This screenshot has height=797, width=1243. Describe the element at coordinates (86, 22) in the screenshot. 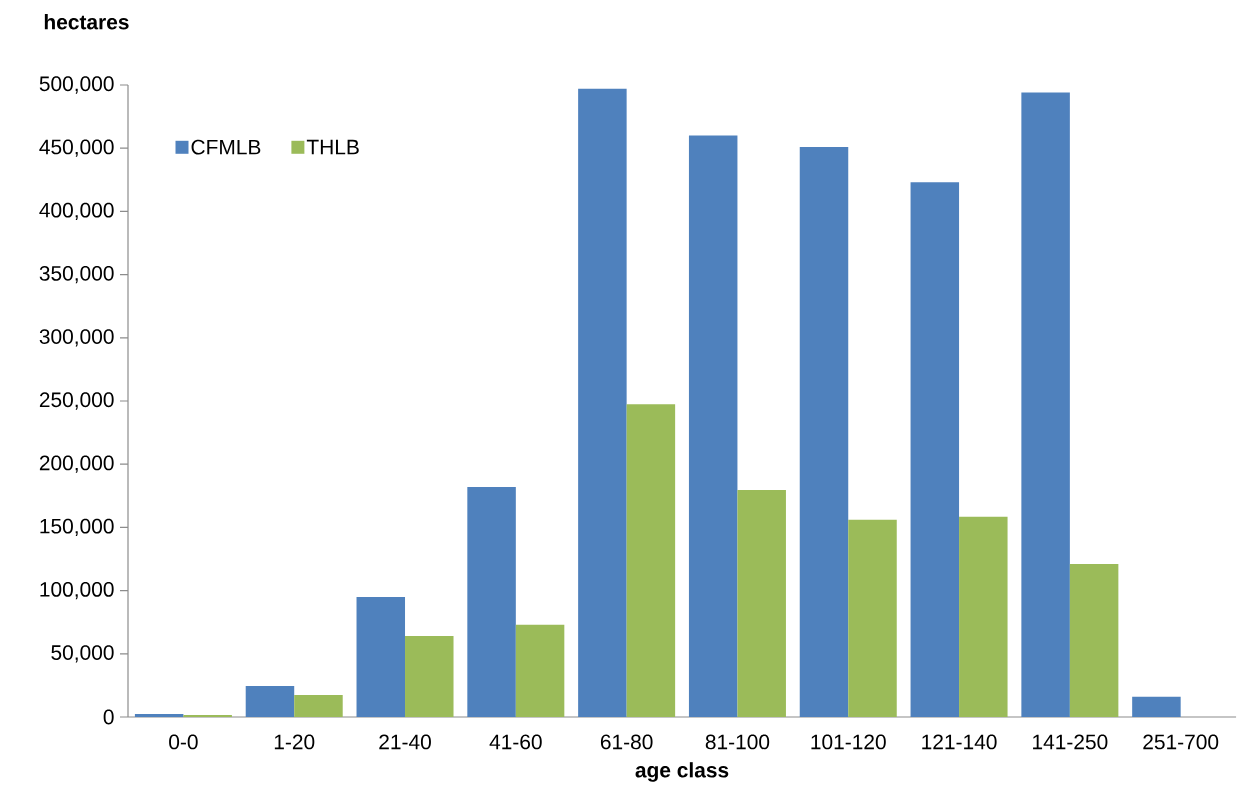

I see `y-axis-title: hectares` at that location.